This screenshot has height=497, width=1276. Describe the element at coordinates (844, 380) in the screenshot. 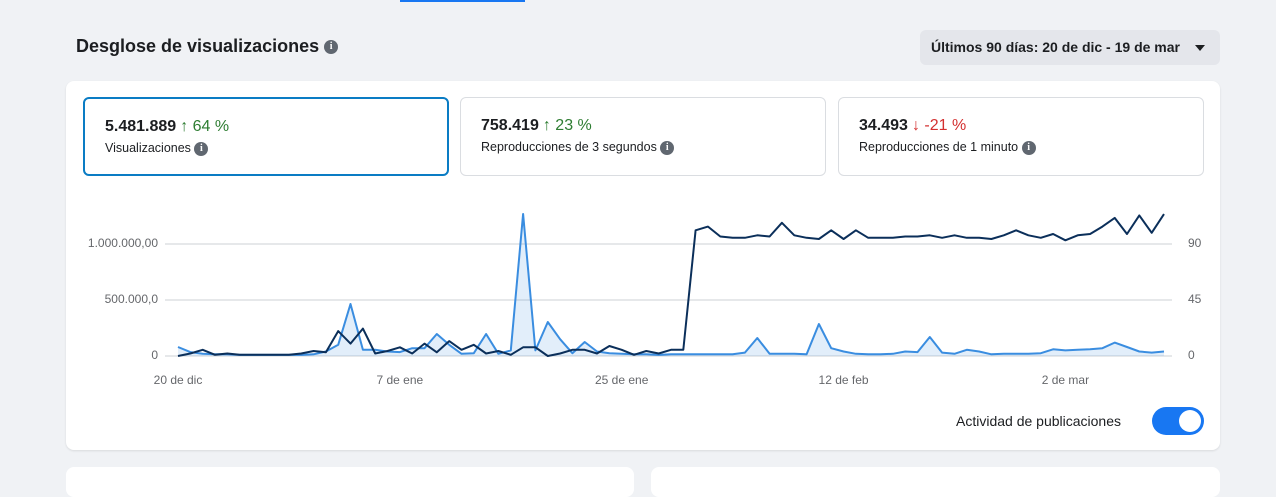

I see `x-tick-label: 12 de feb` at that location.